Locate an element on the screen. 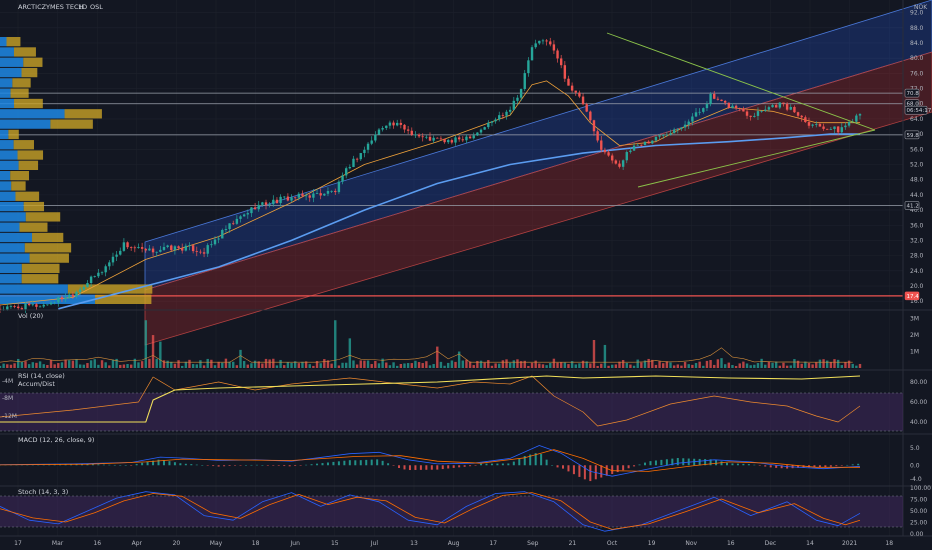 The image size is (932, 550). time-axis-tick: 2021 is located at coordinates (849, 543).